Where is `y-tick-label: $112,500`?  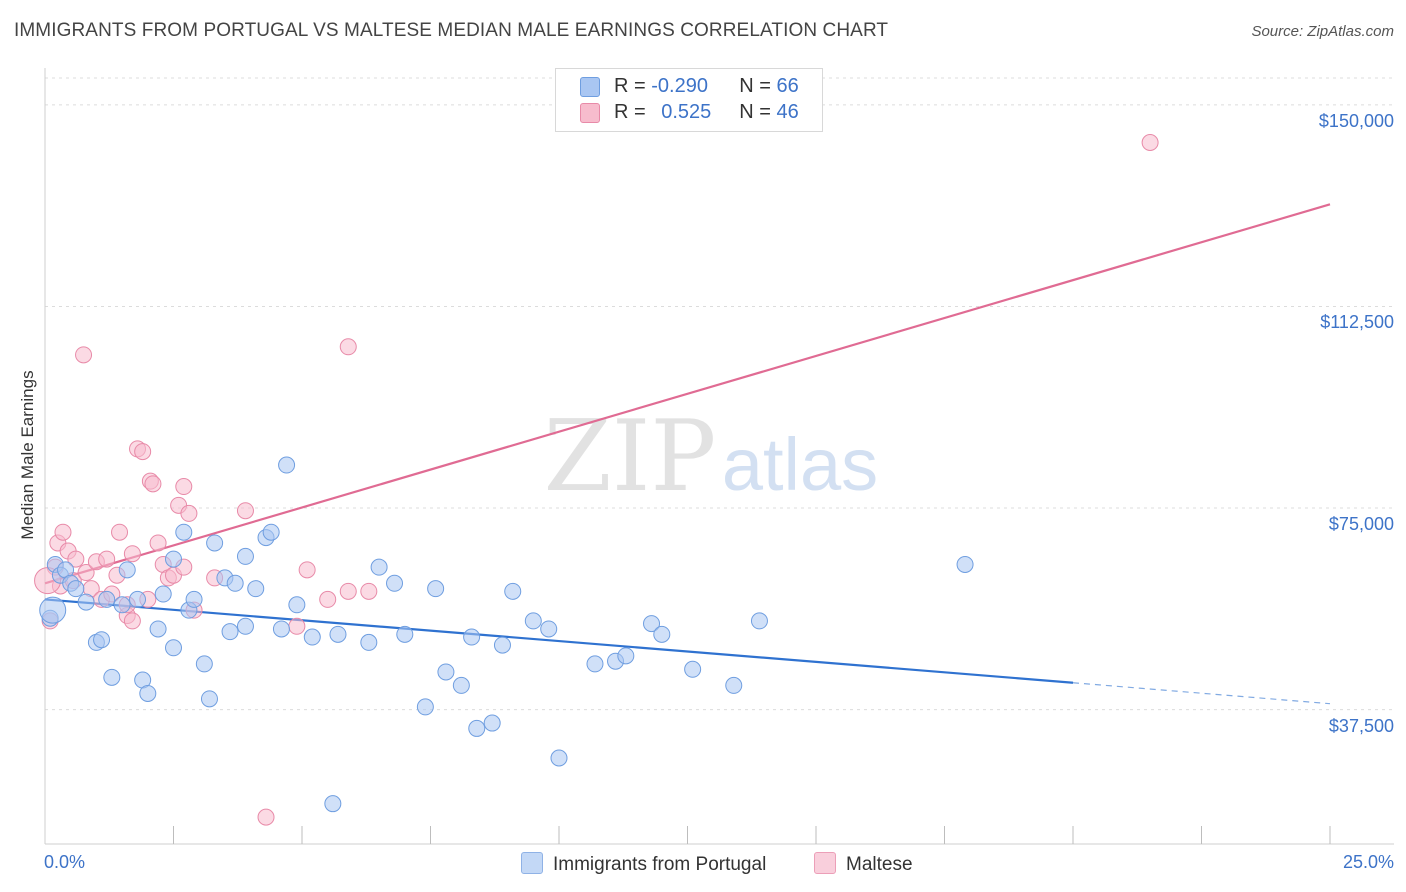
y-tick-label: $112,500 is located at coordinates (1357, 322).